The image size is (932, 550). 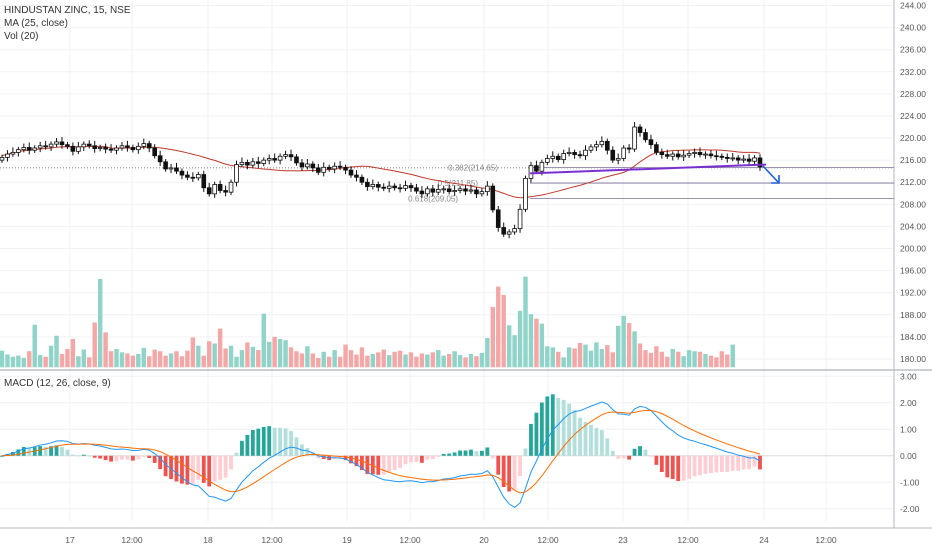 What do you see at coordinates (913, 315) in the screenshot?
I see `price-tick-label: 188.00` at bounding box center [913, 315].